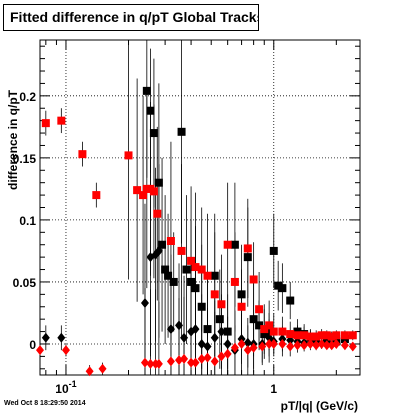  I want to click on y-tick-label: 0.1, so click(27, 221).